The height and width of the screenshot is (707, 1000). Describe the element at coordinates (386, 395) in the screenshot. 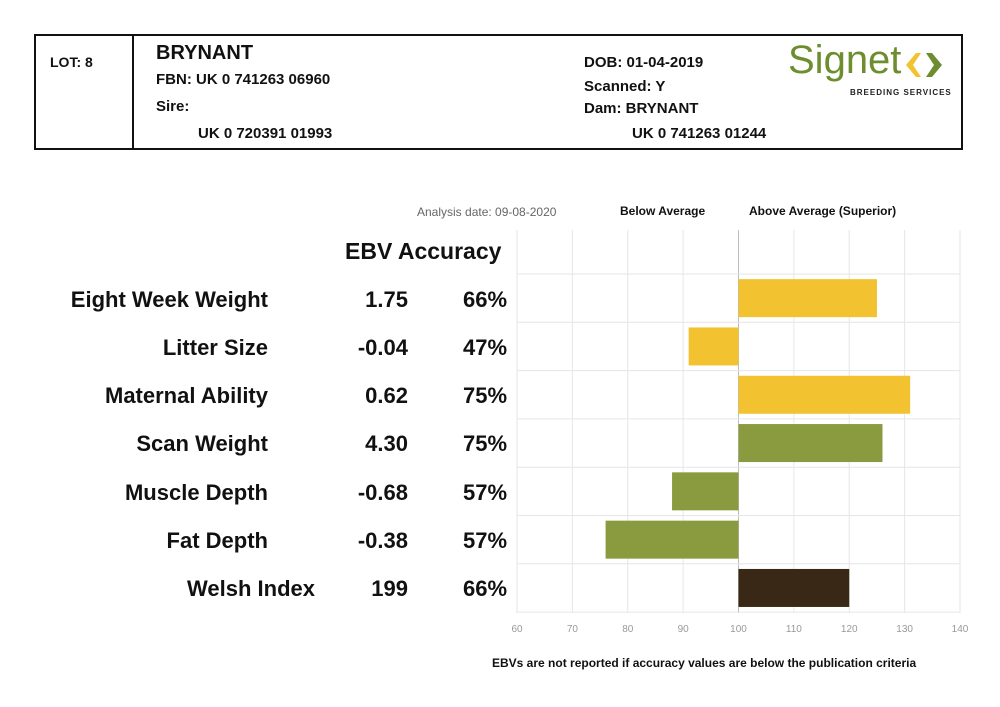

I see `ebv-value: 0.62` at that location.